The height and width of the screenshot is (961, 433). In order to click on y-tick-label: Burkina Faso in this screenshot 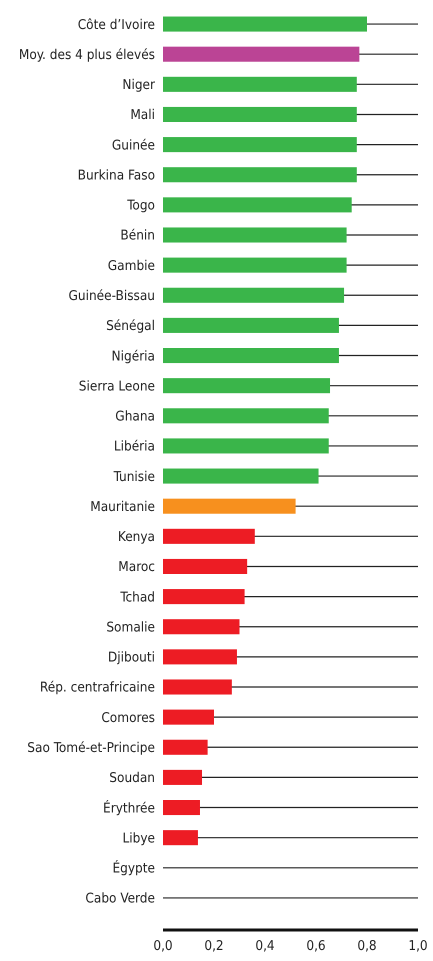, I will do `click(116, 175)`.